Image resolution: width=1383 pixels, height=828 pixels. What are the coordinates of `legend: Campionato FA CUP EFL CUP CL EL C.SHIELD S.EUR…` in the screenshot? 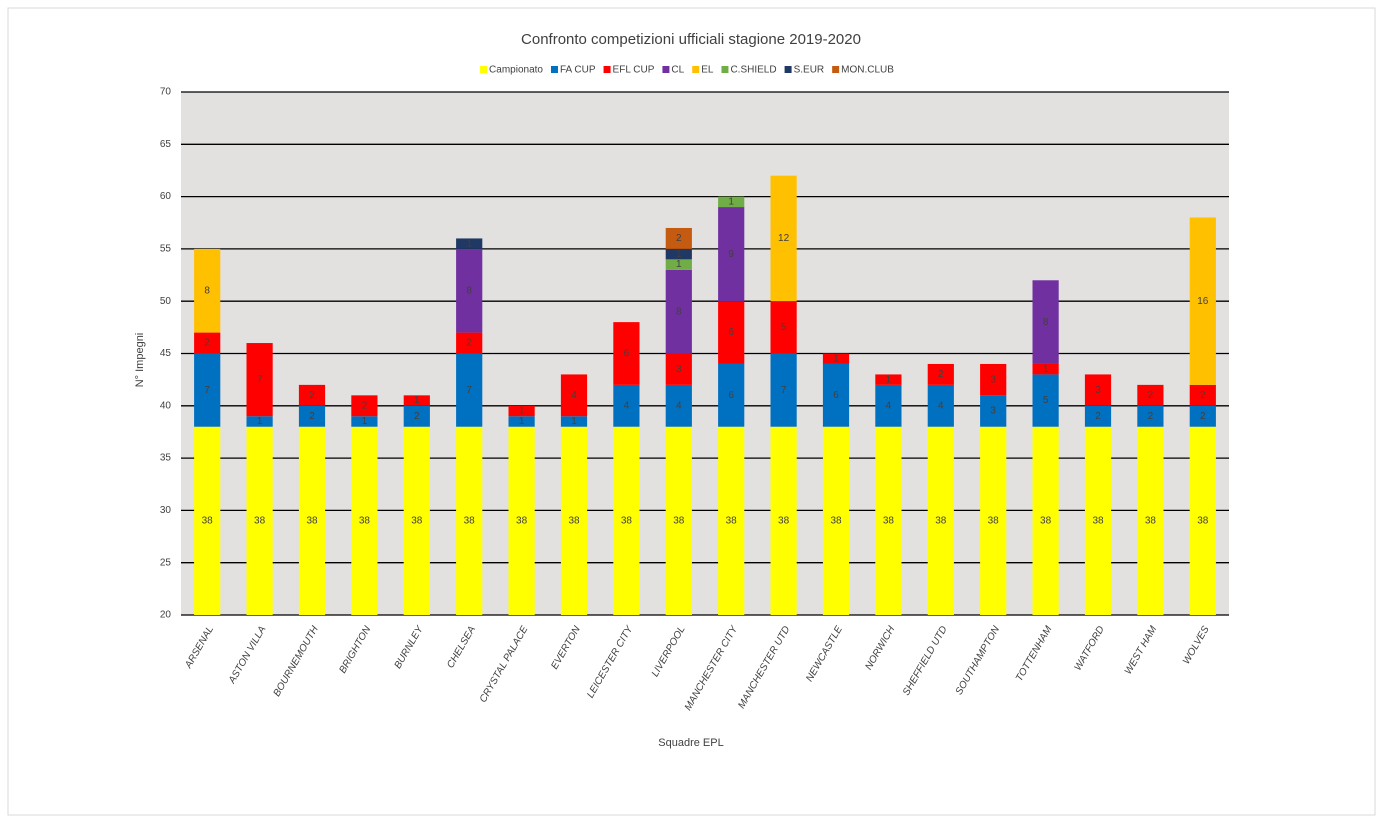 It's located at (687, 70).